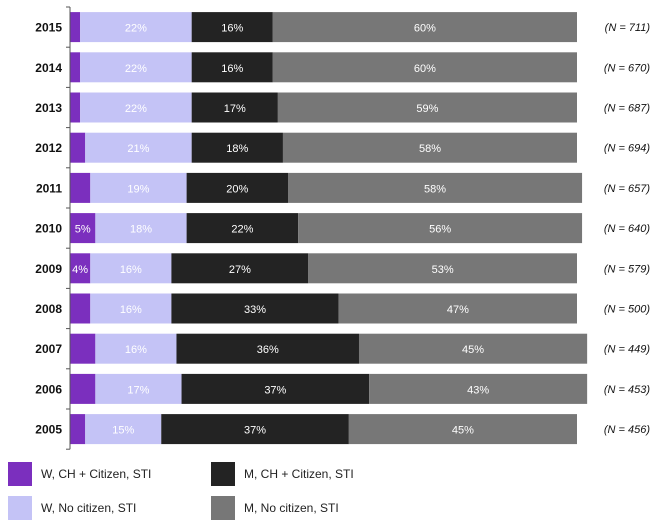 Image resolution: width=661 pixels, height=529 pixels. I want to click on bar-data-label: 15%, so click(123, 431).